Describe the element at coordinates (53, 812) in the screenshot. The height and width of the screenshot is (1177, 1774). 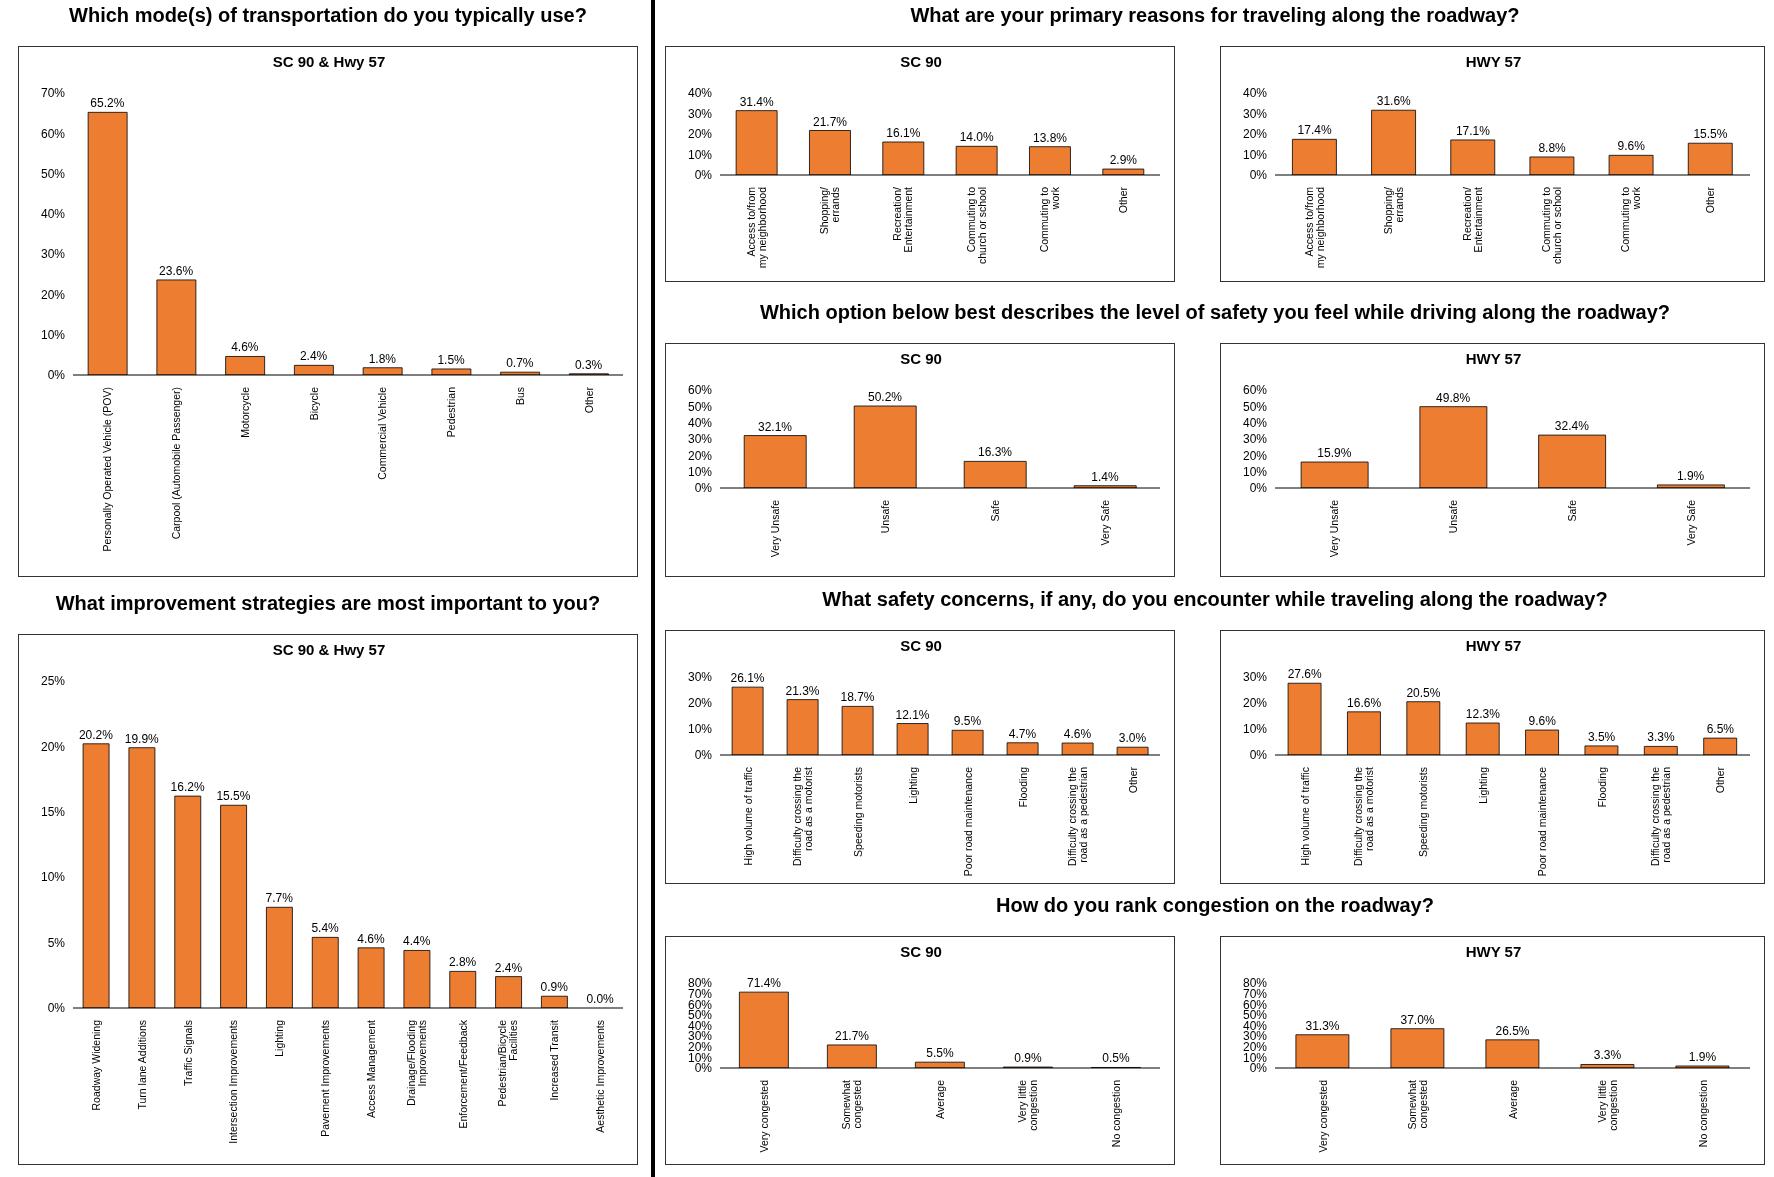
I see `y-tick-label: 15%` at that location.